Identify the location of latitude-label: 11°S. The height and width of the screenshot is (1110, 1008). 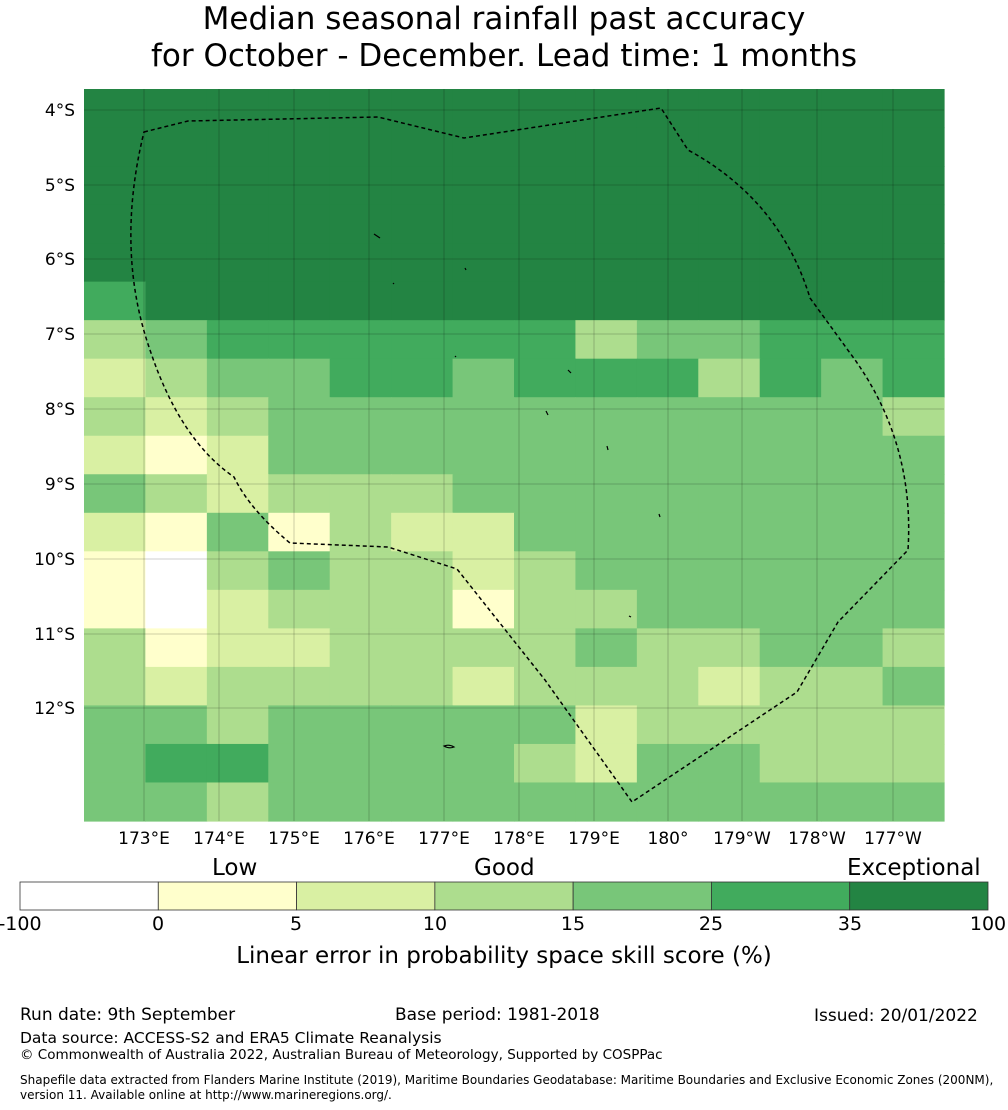
(54, 635).